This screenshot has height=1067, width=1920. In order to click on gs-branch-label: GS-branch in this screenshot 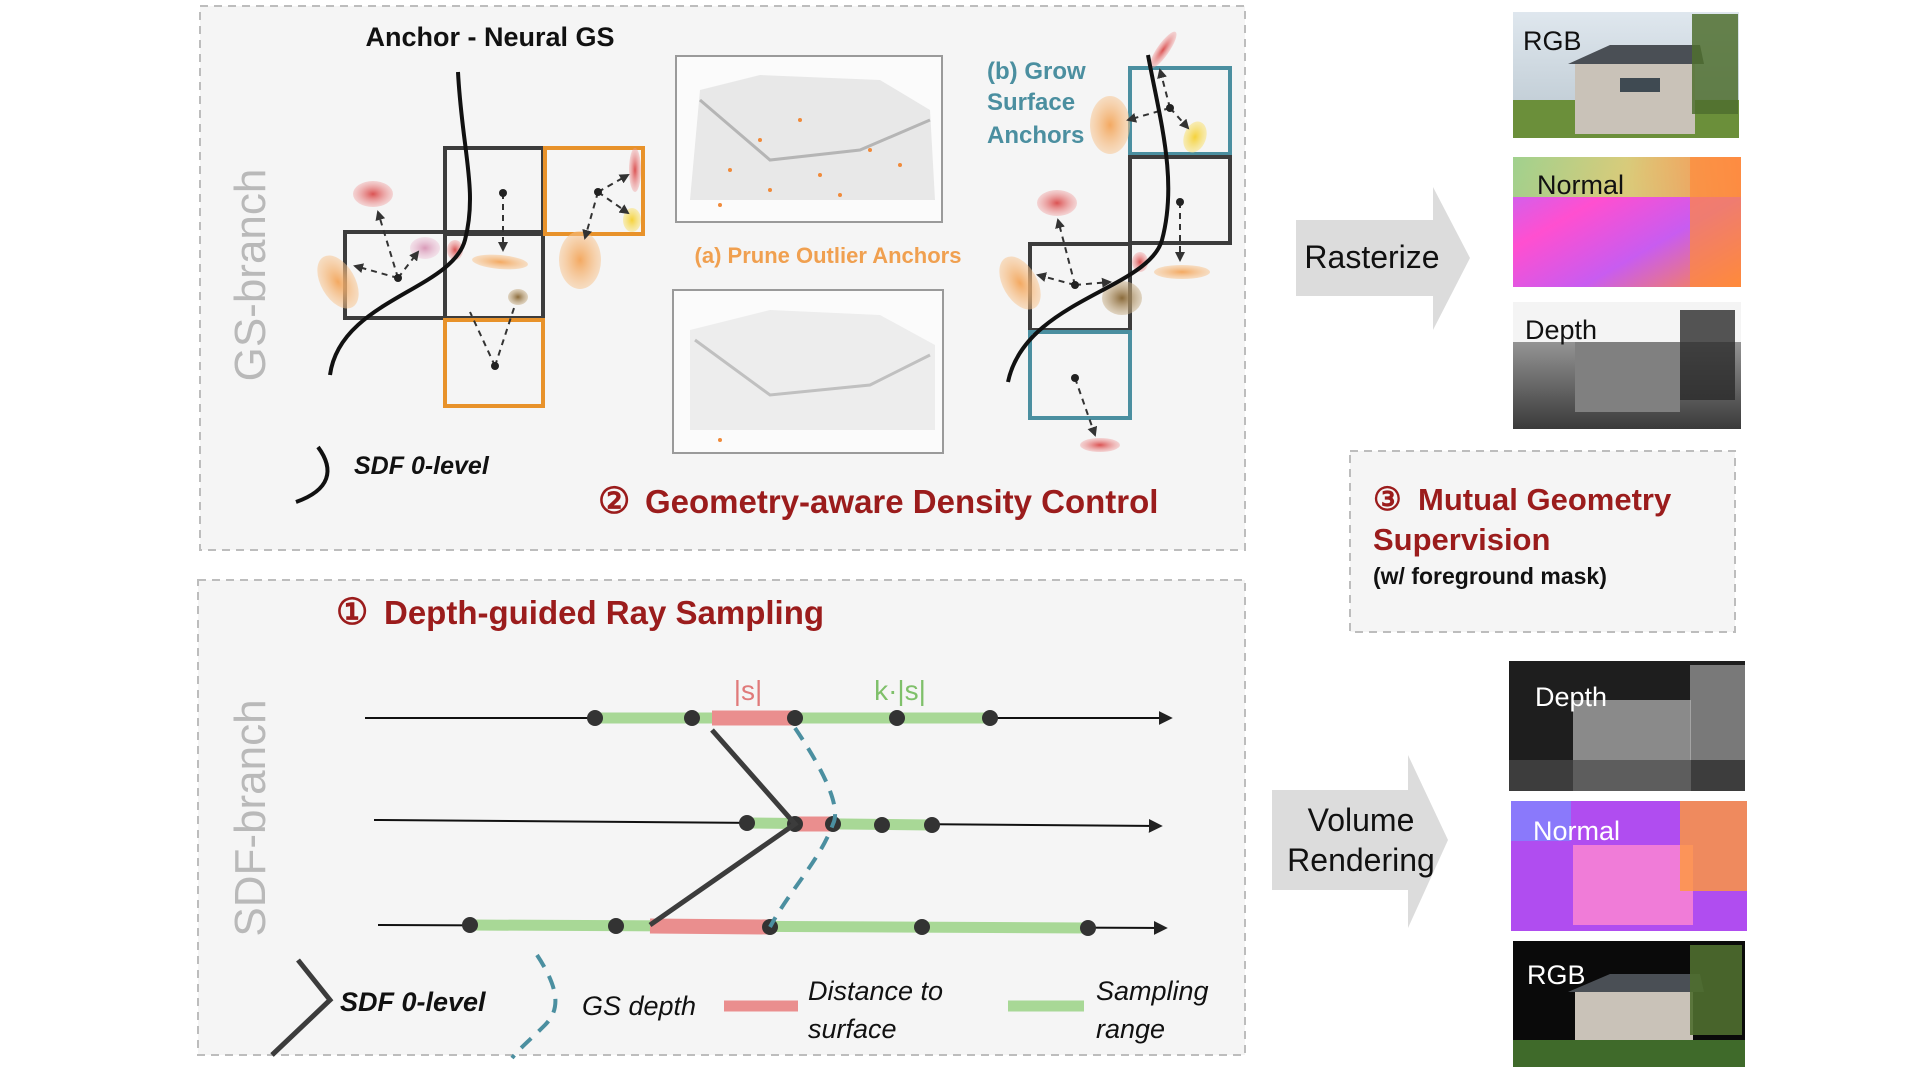, I will do `click(250, 275)`.